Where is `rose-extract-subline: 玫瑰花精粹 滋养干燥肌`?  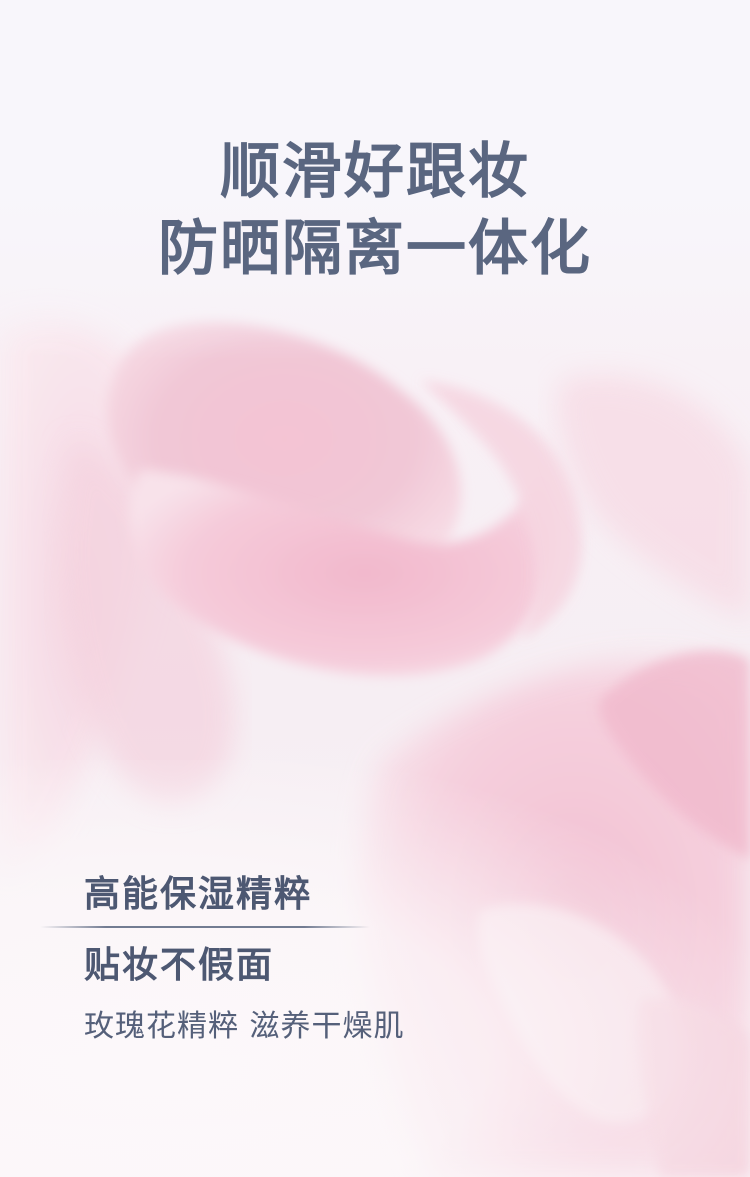 rose-extract-subline: 玫瑰花精粹 滋养干燥肌 is located at coordinates (244, 1026).